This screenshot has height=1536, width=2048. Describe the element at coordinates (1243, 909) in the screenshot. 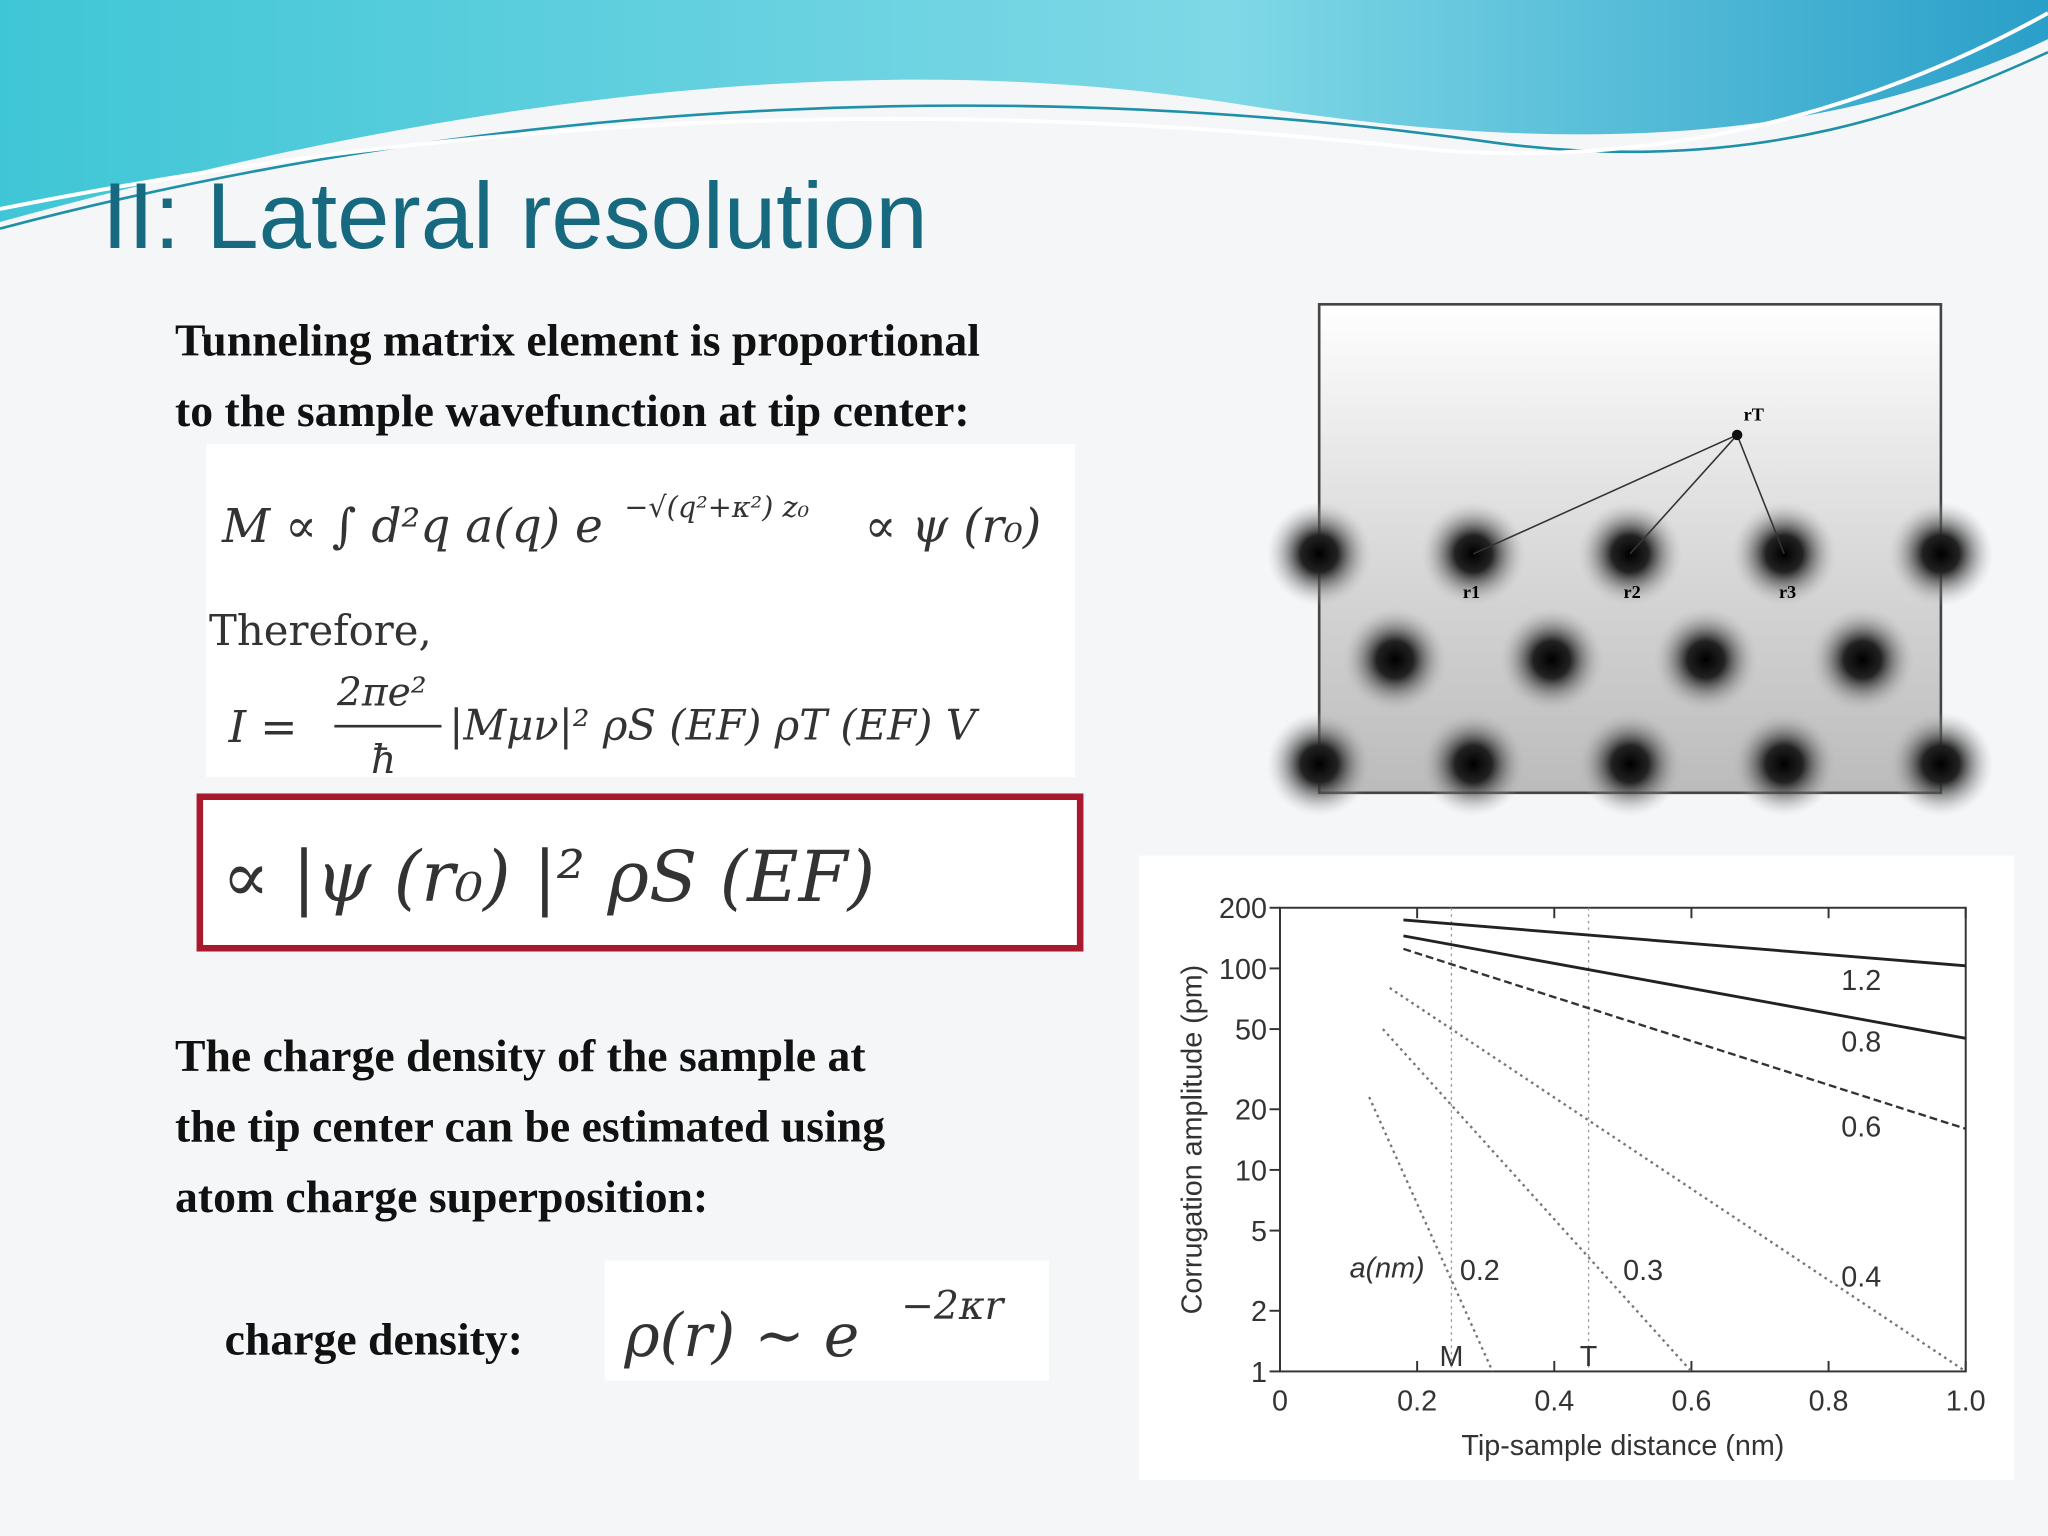

I see `y-tick-label: 200` at that location.